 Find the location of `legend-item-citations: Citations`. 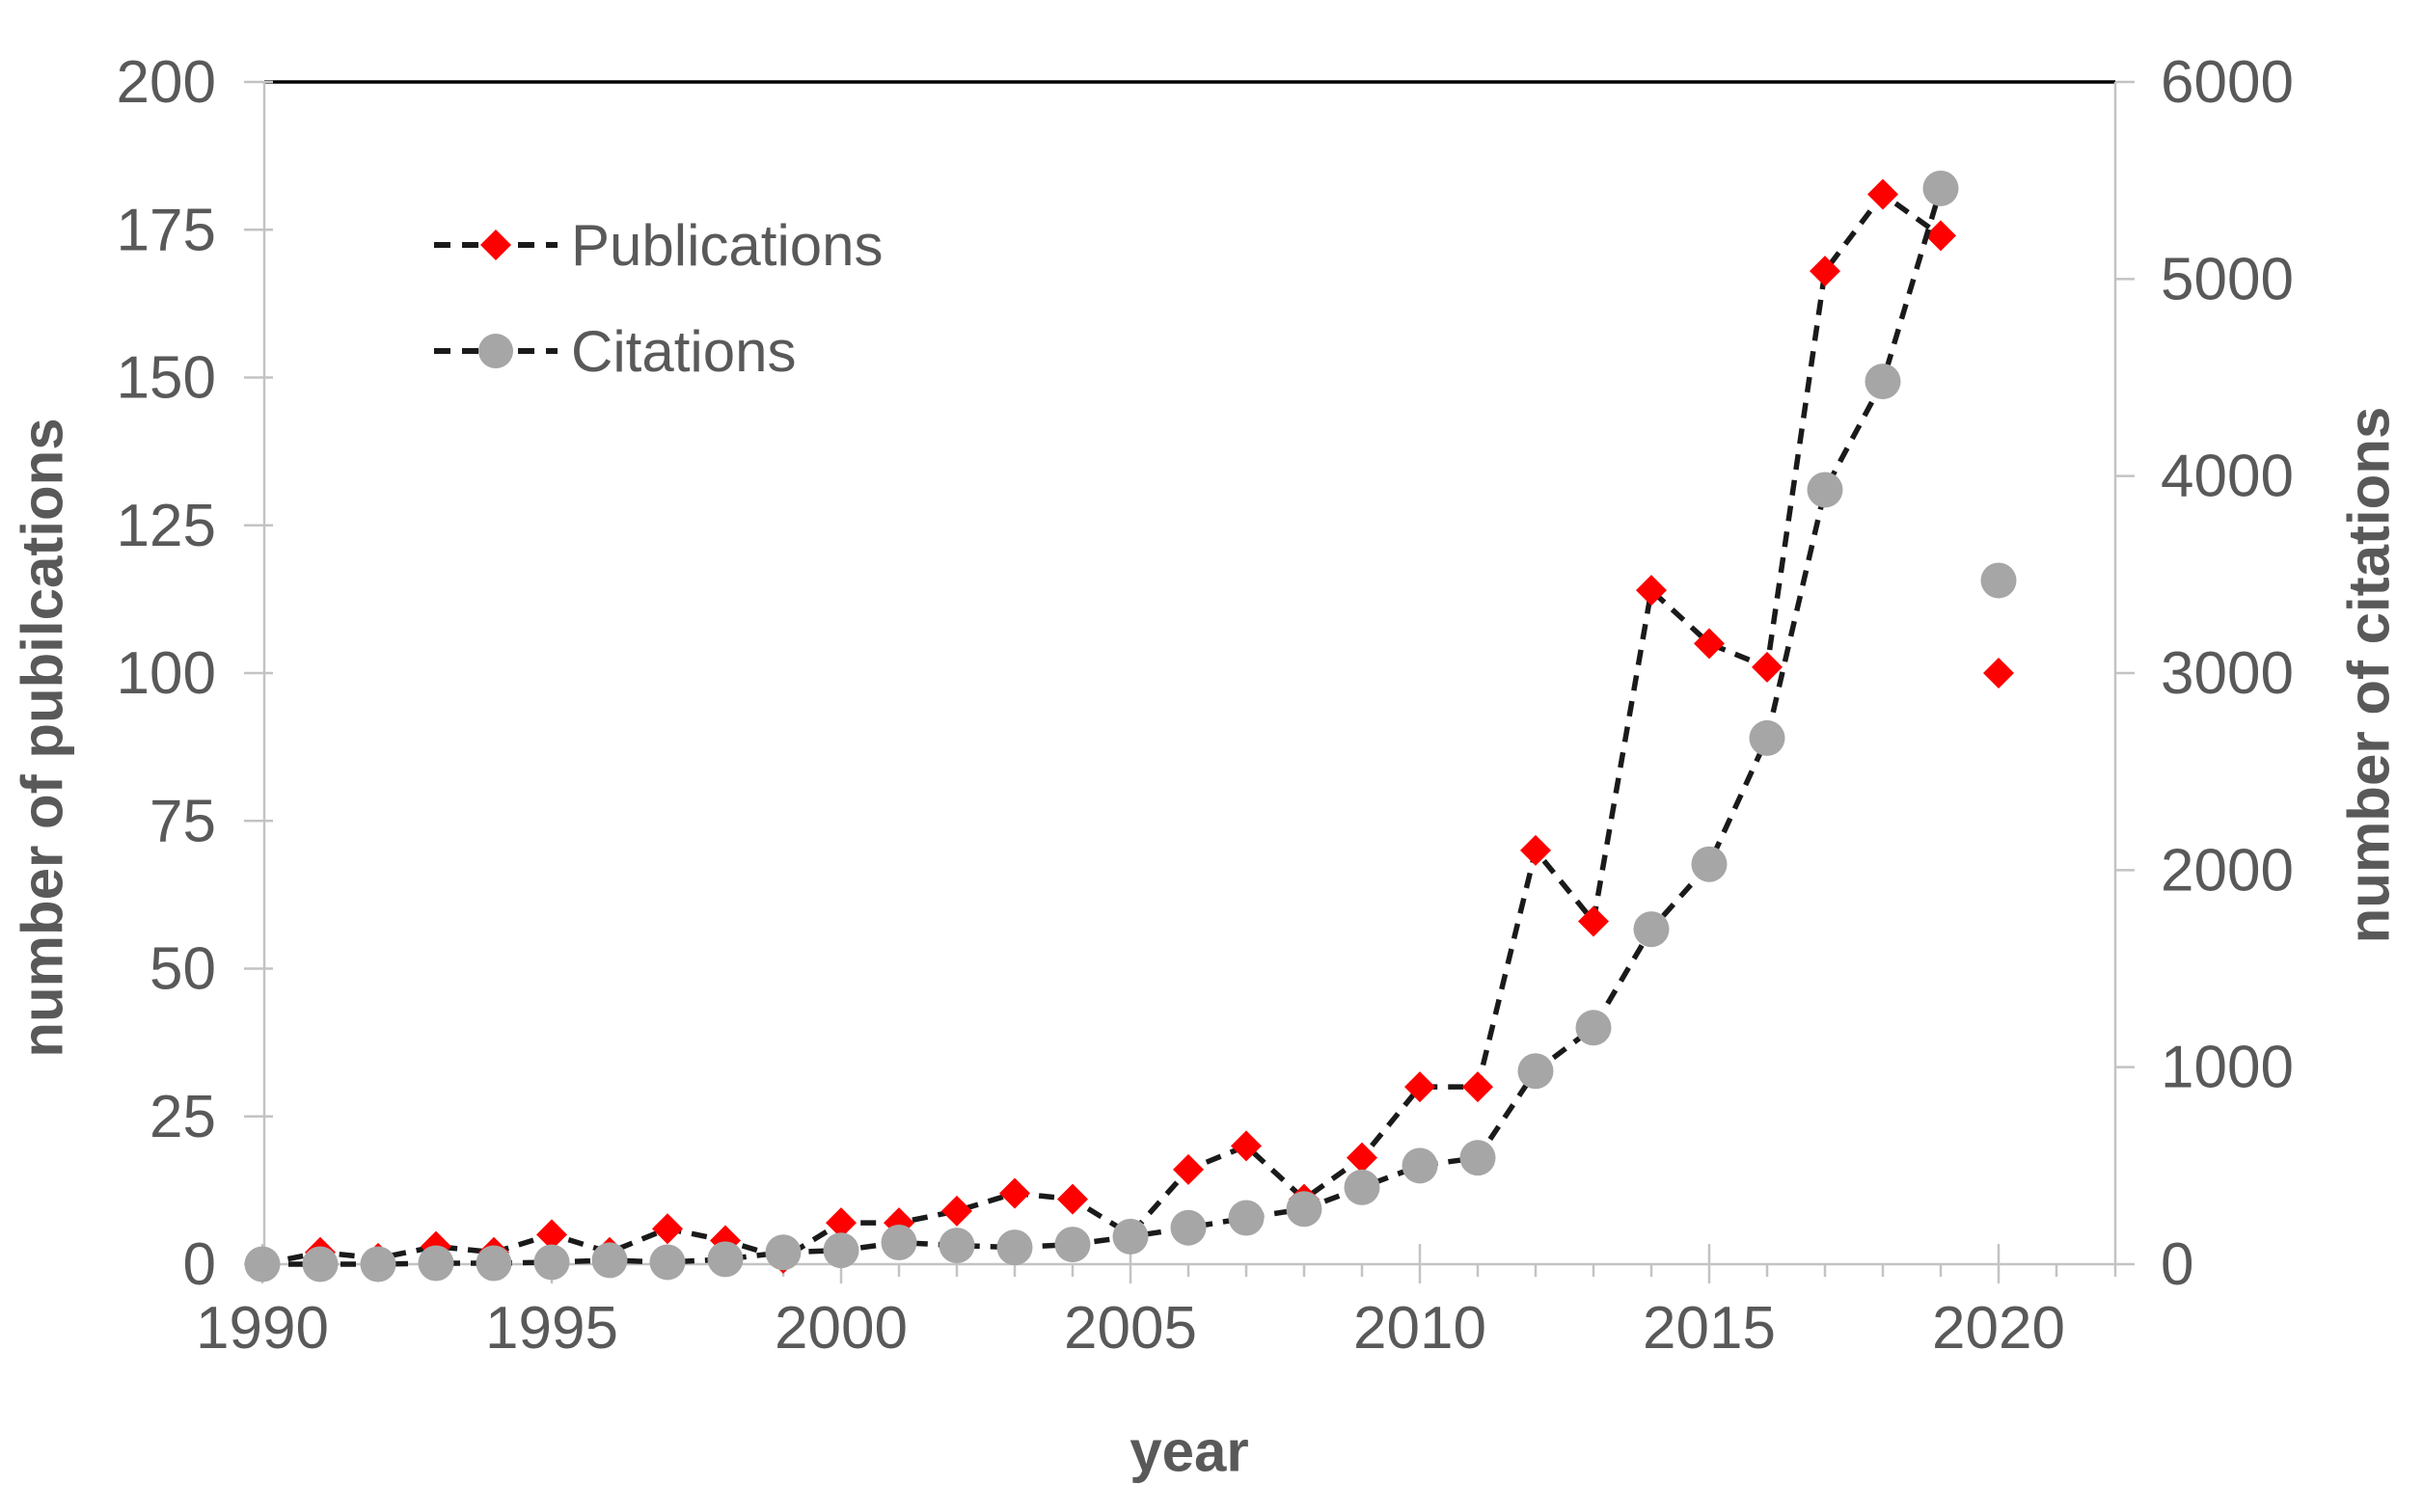

legend-item-citations: Citations is located at coordinates (658, 351).